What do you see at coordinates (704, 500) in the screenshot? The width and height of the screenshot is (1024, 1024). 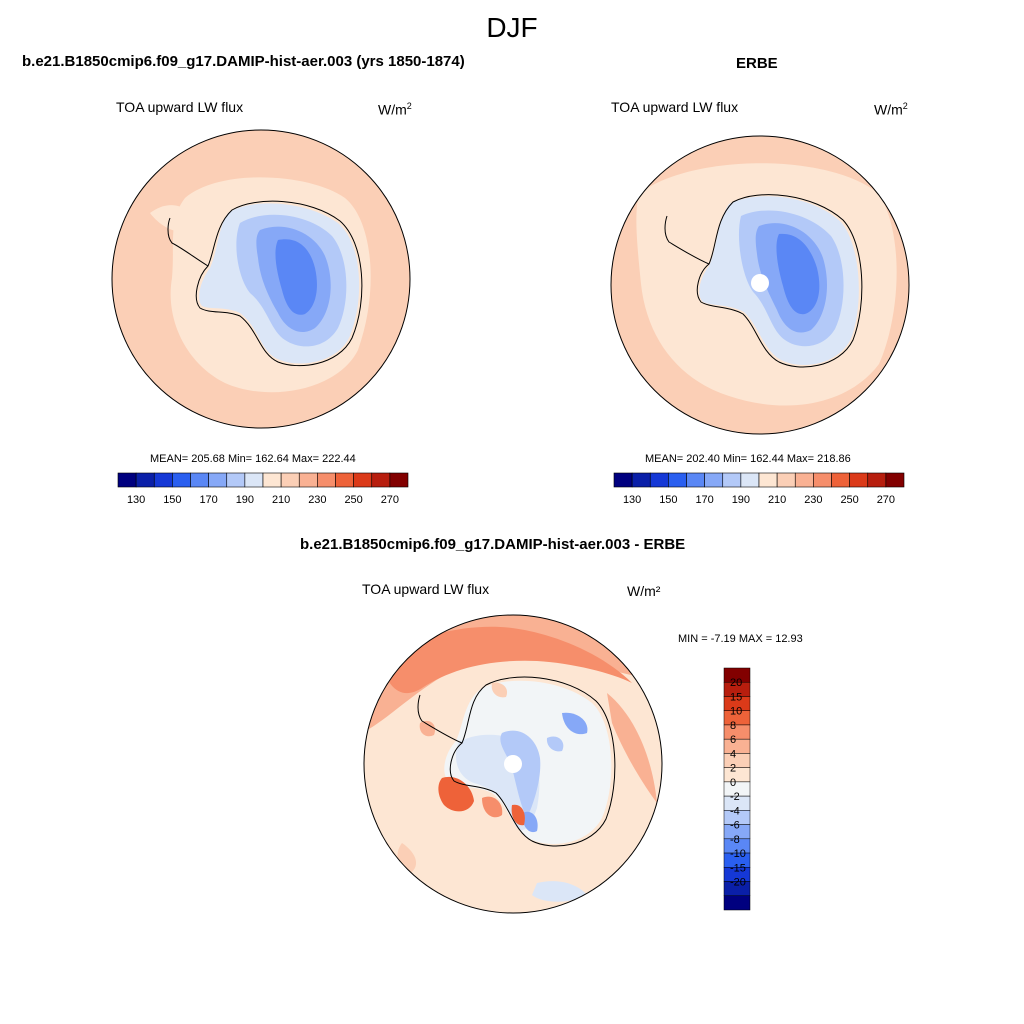 I see `obs-colorbar-tick-label: 170` at bounding box center [704, 500].